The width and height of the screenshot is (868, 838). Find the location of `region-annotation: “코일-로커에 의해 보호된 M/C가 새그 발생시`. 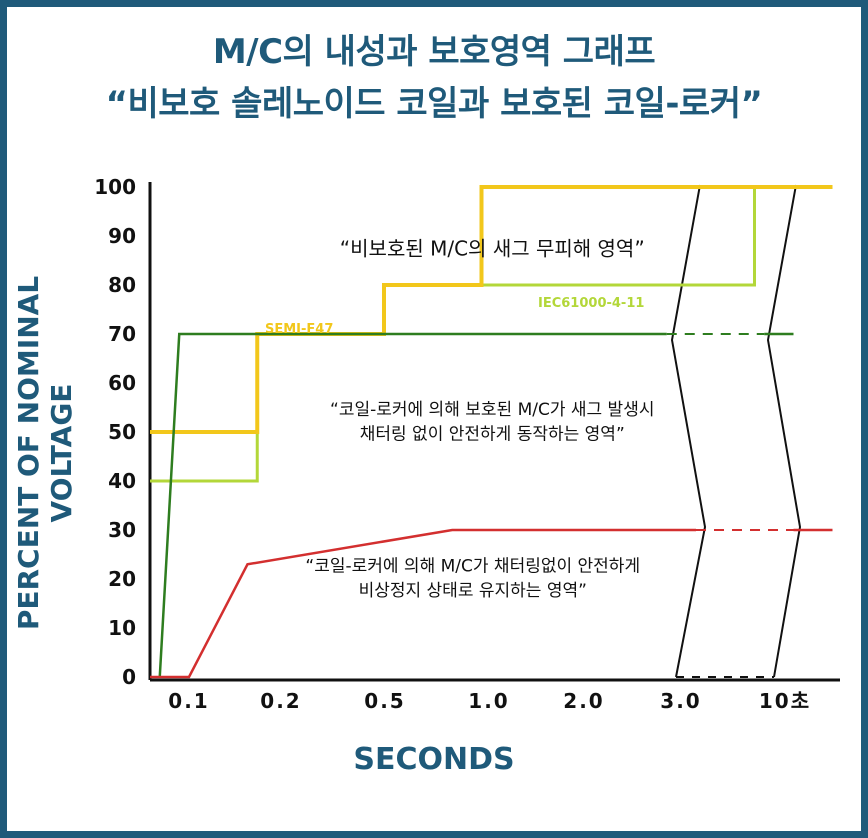

region-annotation: “코일-로커에 의해 보호된 M/C가 새그 발생시 is located at coordinates (492, 410).